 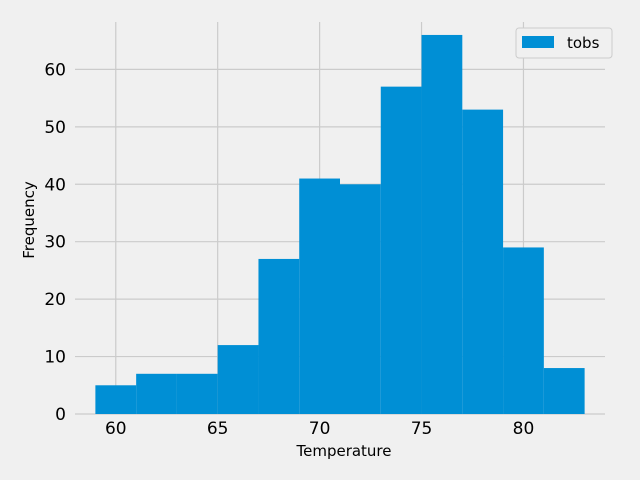 I want to click on legend: tobs, so click(x=564, y=43).